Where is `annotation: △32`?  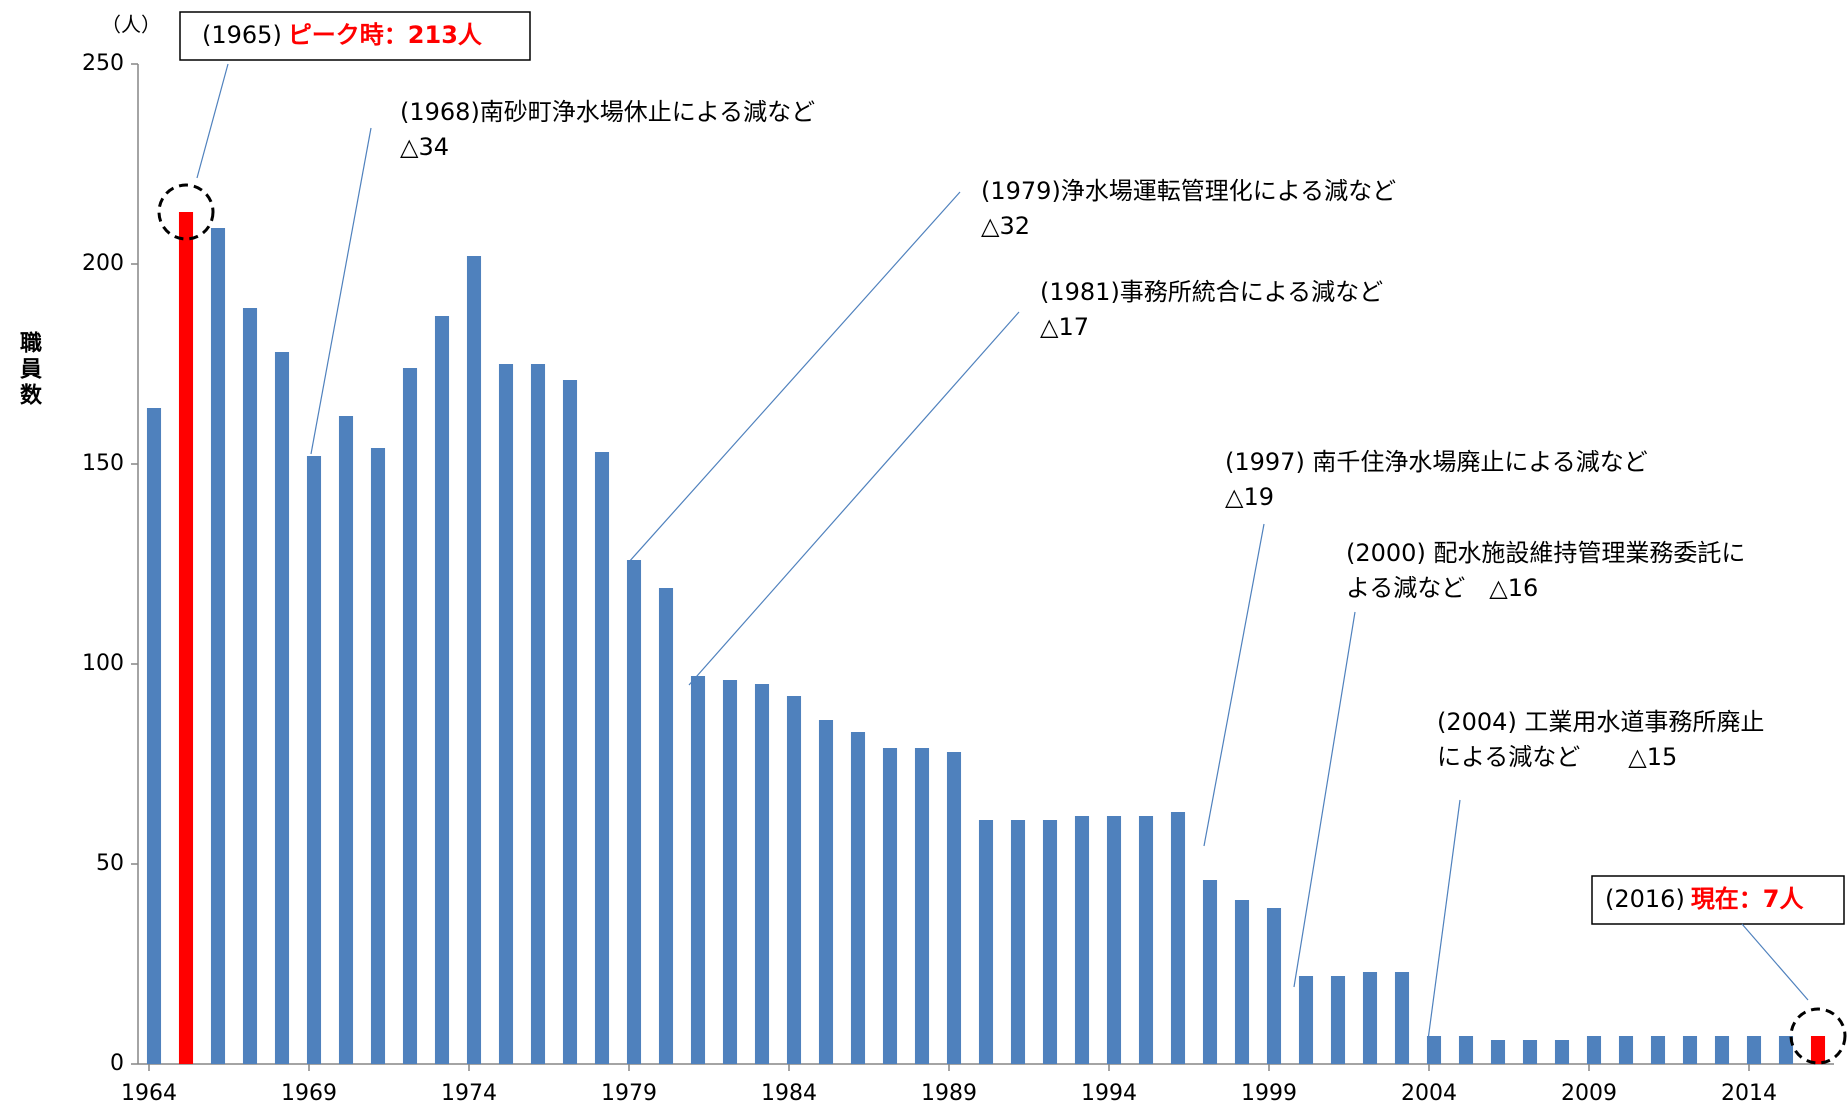
annotation: △32 is located at coordinates (1005, 226).